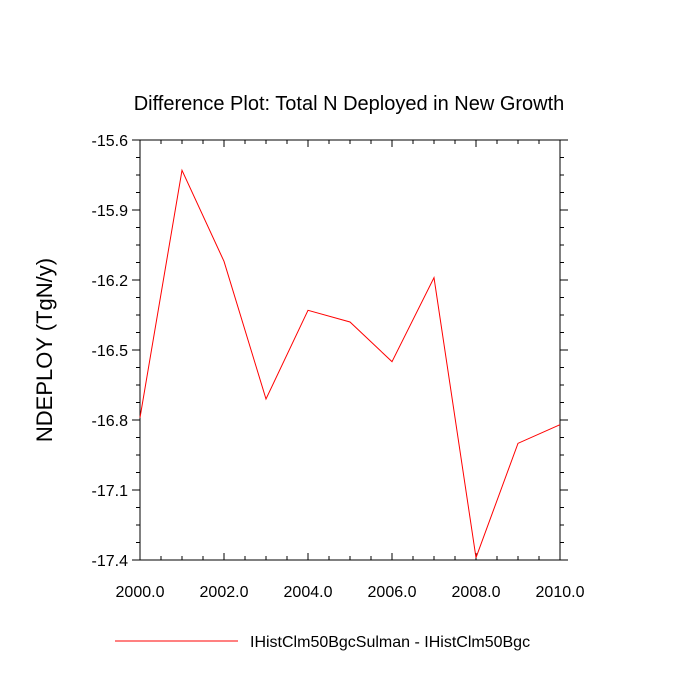 The width and height of the screenshot is (700, 700). Describe the element at coordinates (110, 281) in the screenshot. I see `y-tick-label: -16.2` at that location.